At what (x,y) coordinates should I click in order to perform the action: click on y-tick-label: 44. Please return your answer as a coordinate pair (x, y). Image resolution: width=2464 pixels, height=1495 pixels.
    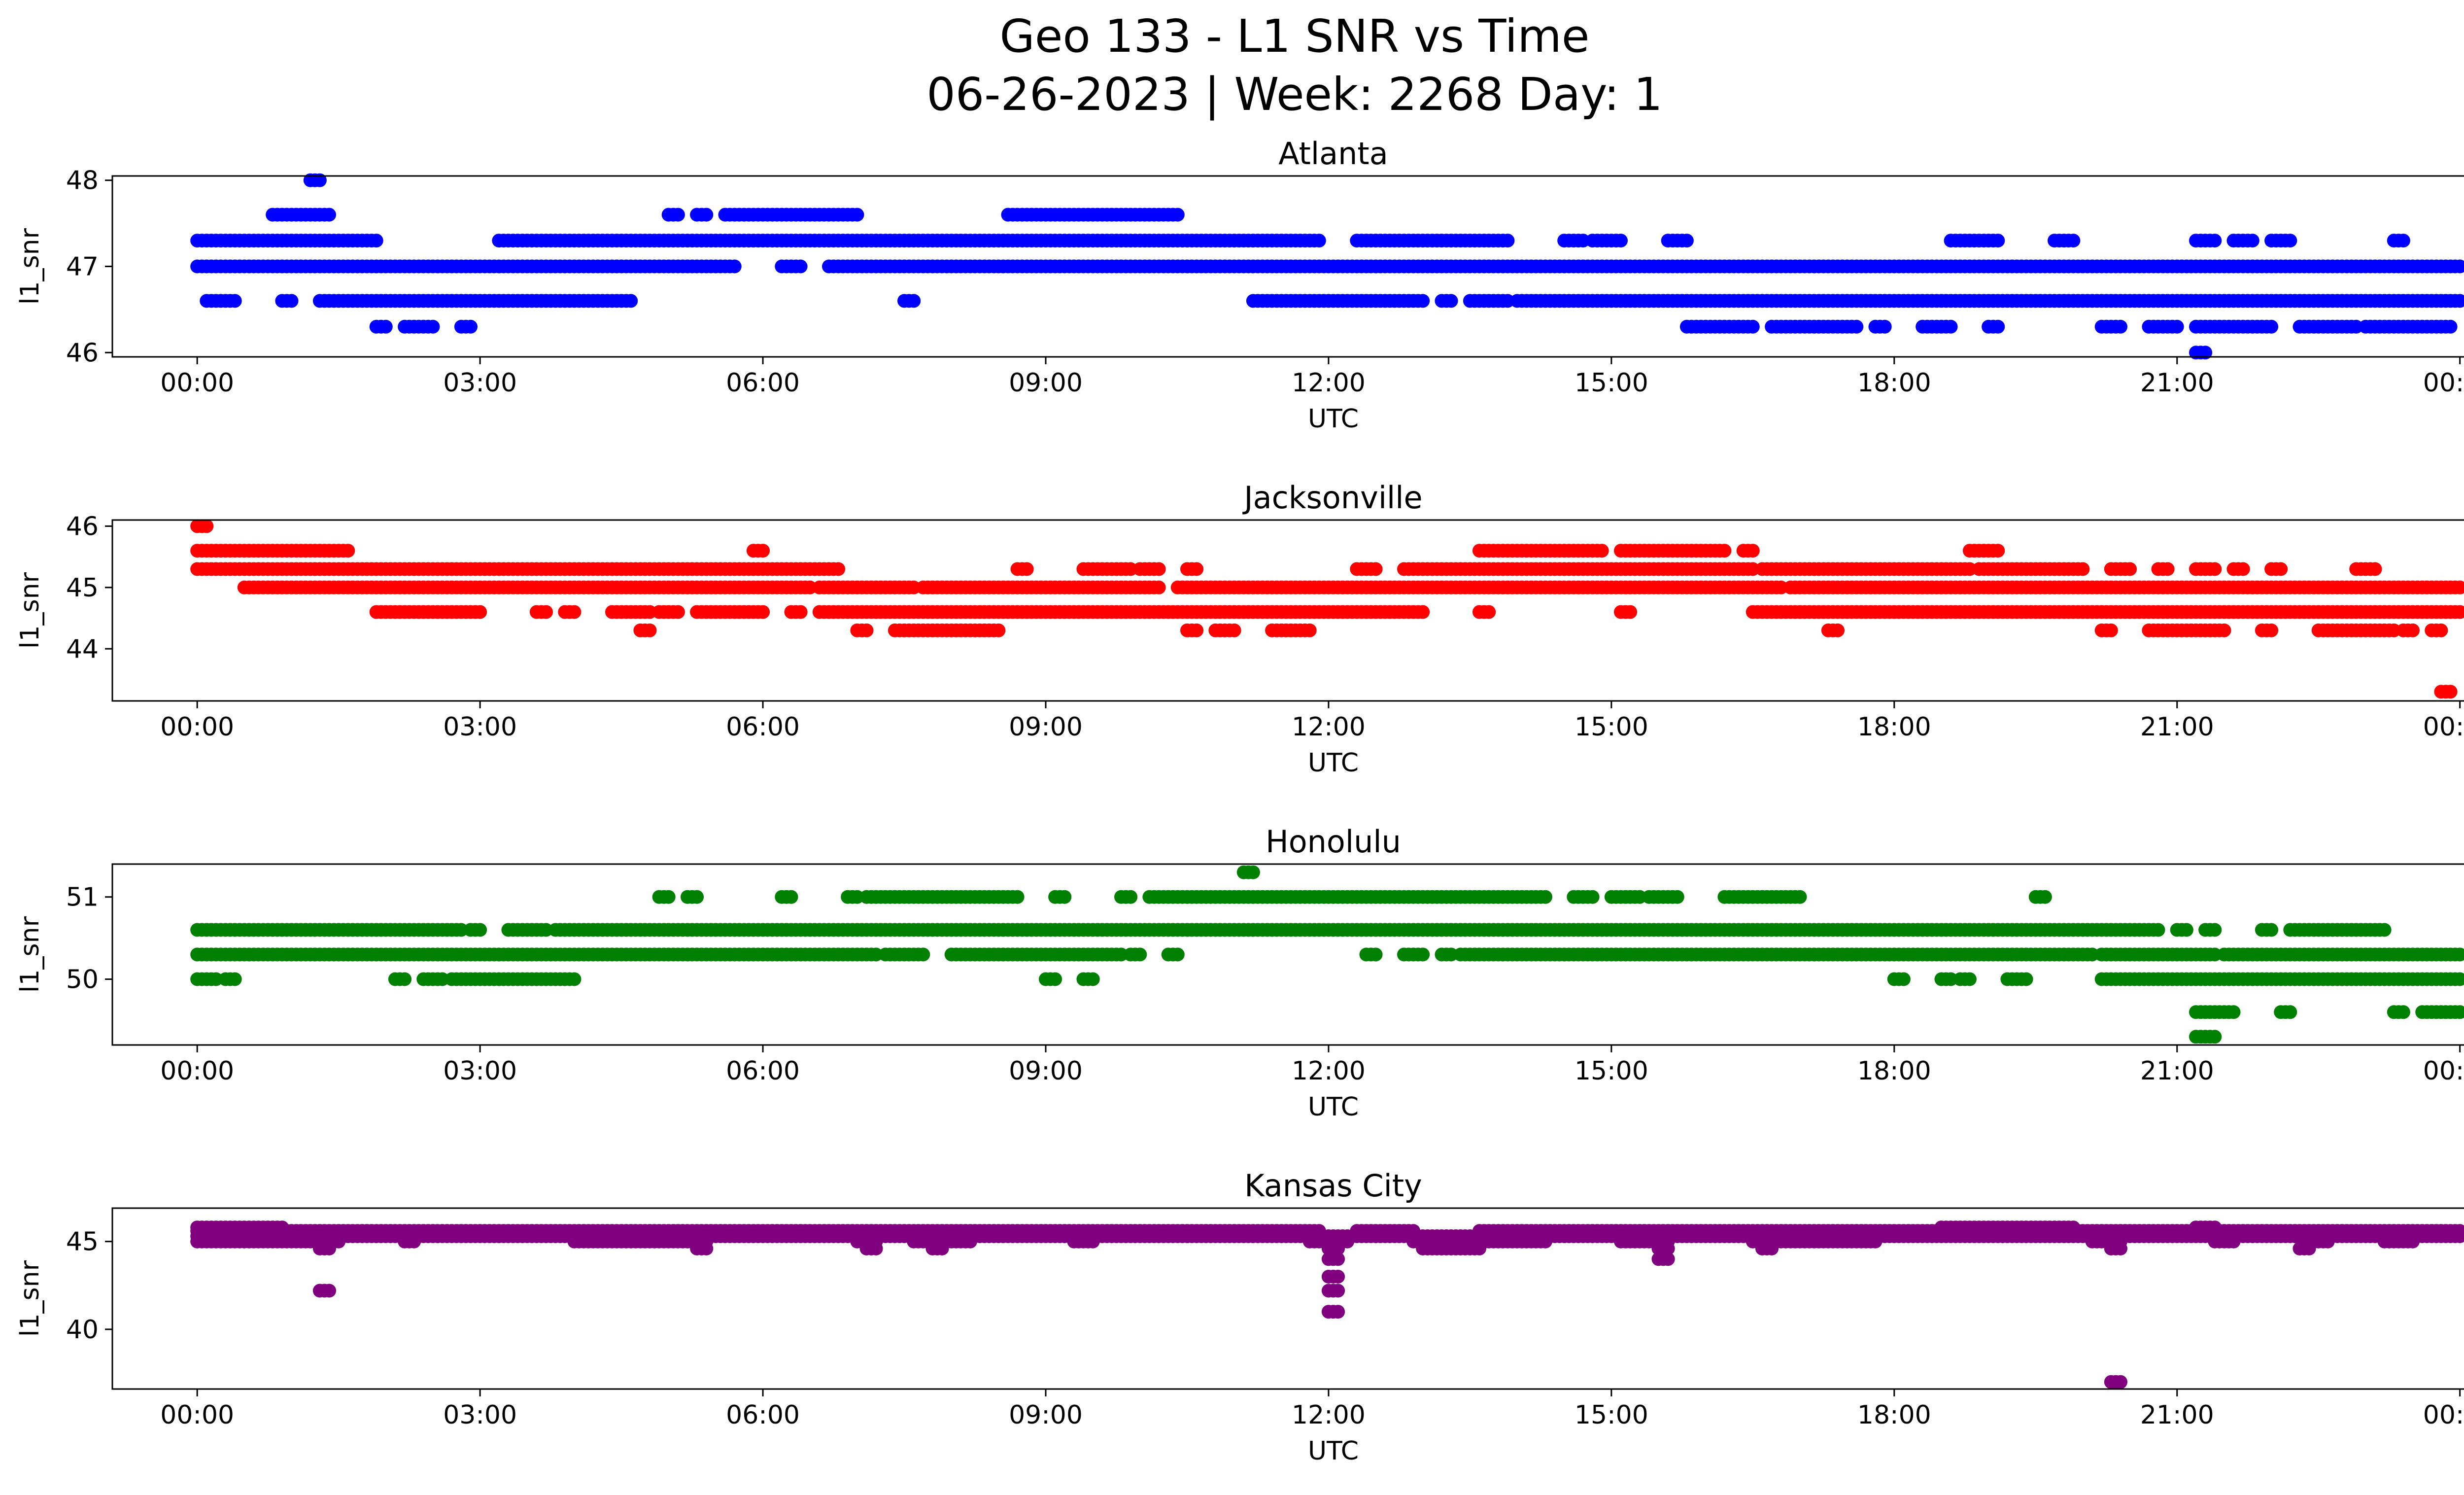
    Looking at the image, I should click on (82, 649).